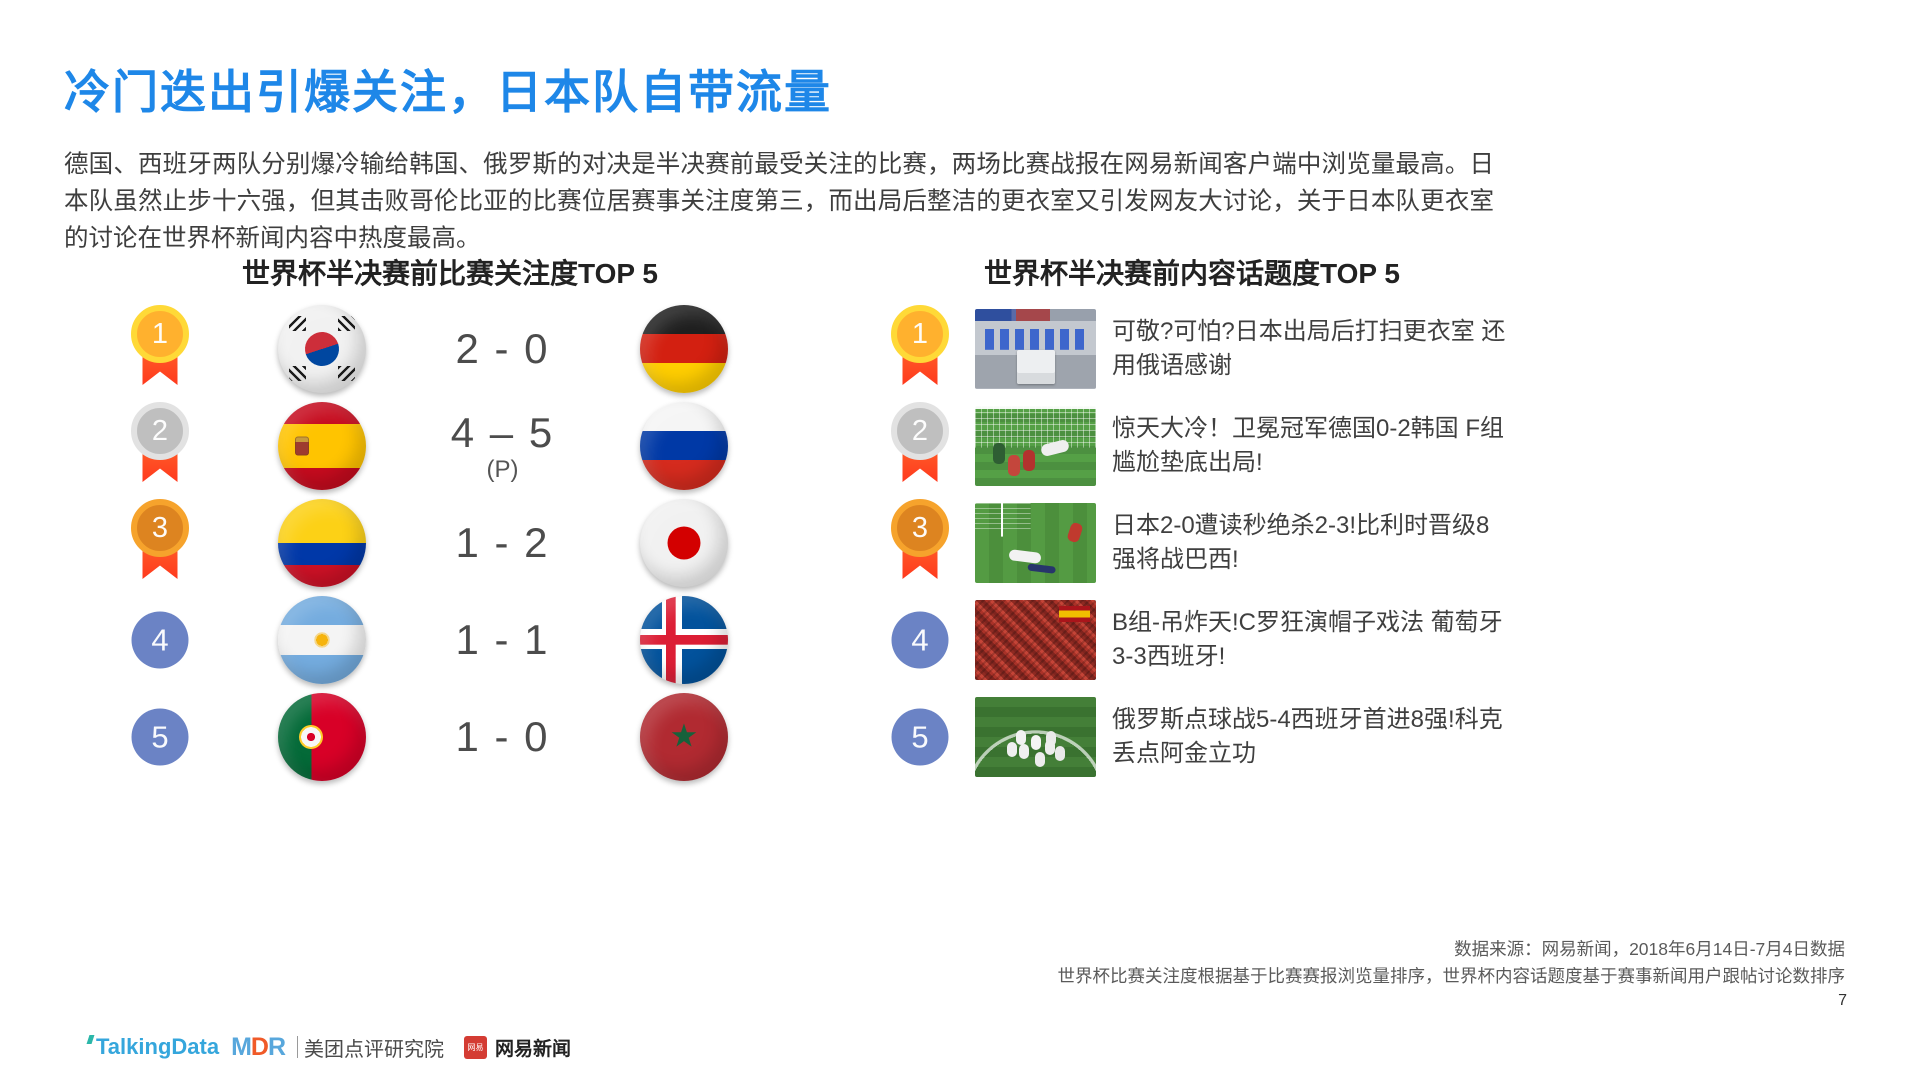 This screenshot has width=1921, height=1080. What do you see at coordinates (158, 1046) in the screenshot?
I see `talkingdata-logo-text: TalkingData` at bounding box center [158, 1046].